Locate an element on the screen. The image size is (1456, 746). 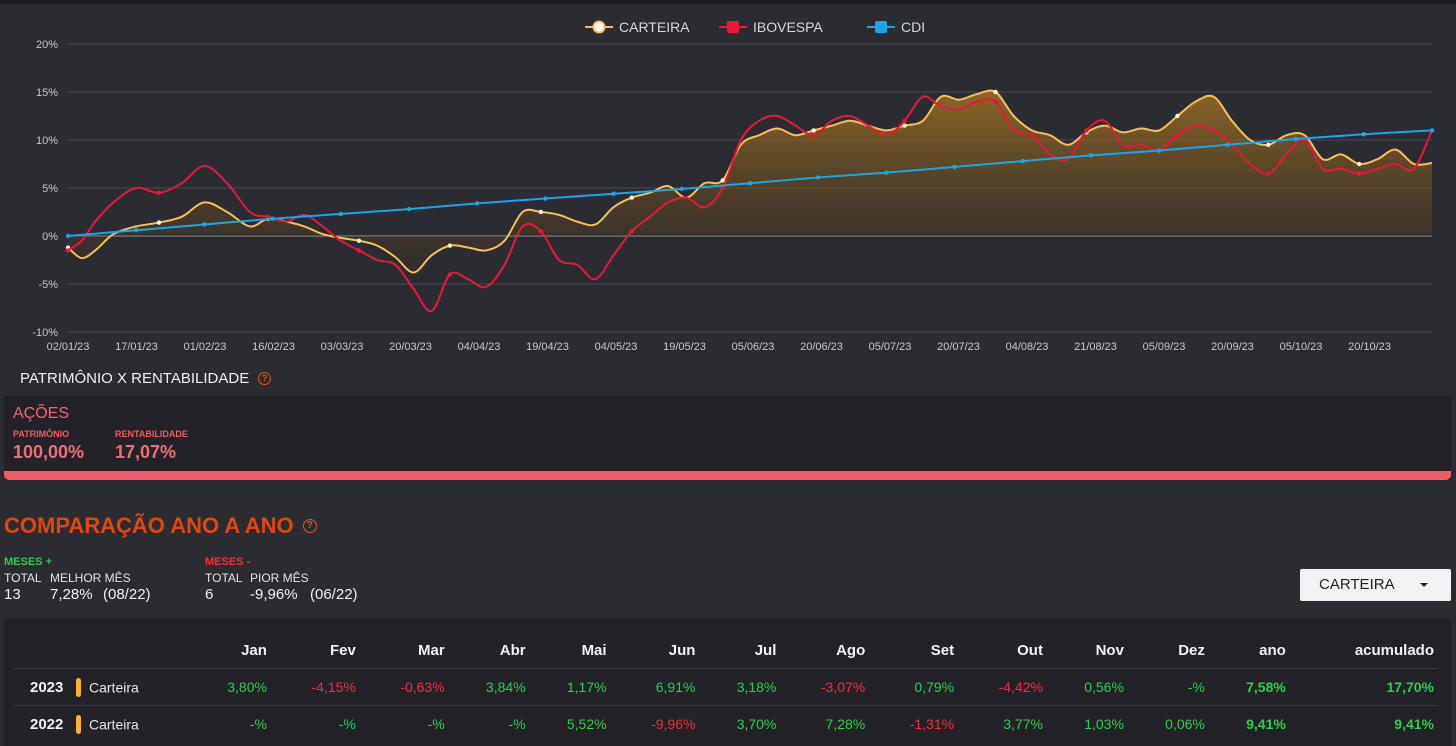
cell-acumulado: 17,70% is located at coordinates (1363, 687).